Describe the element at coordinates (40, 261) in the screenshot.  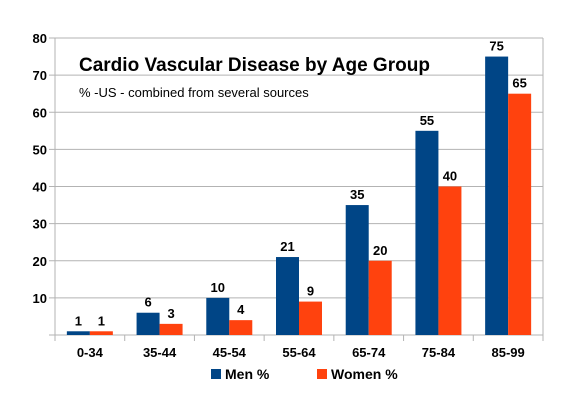
I see `y-tick-label: 20` at that location.